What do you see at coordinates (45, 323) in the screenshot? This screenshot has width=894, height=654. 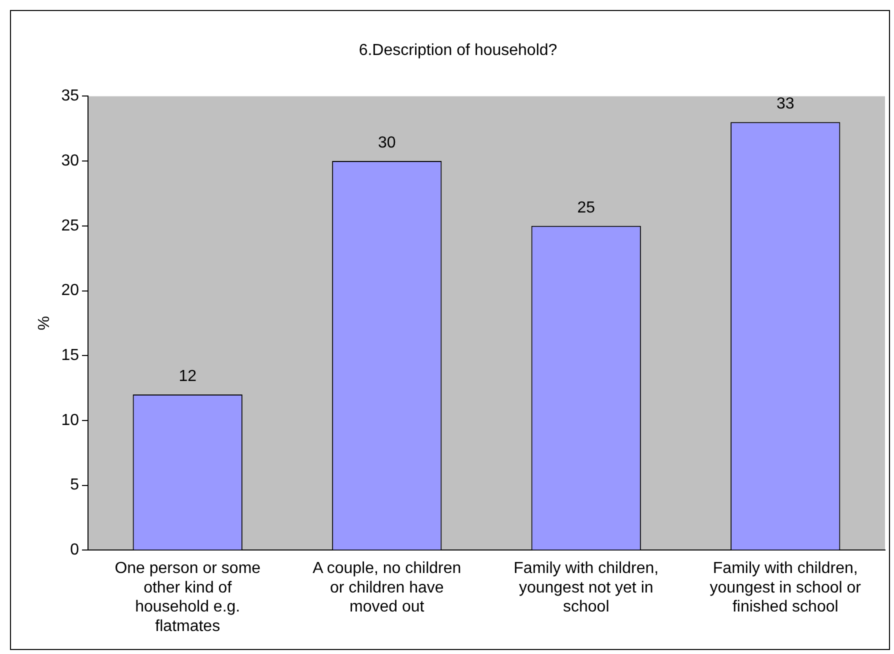 I see `y-axis-title: %` at bounding box center [45, 323].